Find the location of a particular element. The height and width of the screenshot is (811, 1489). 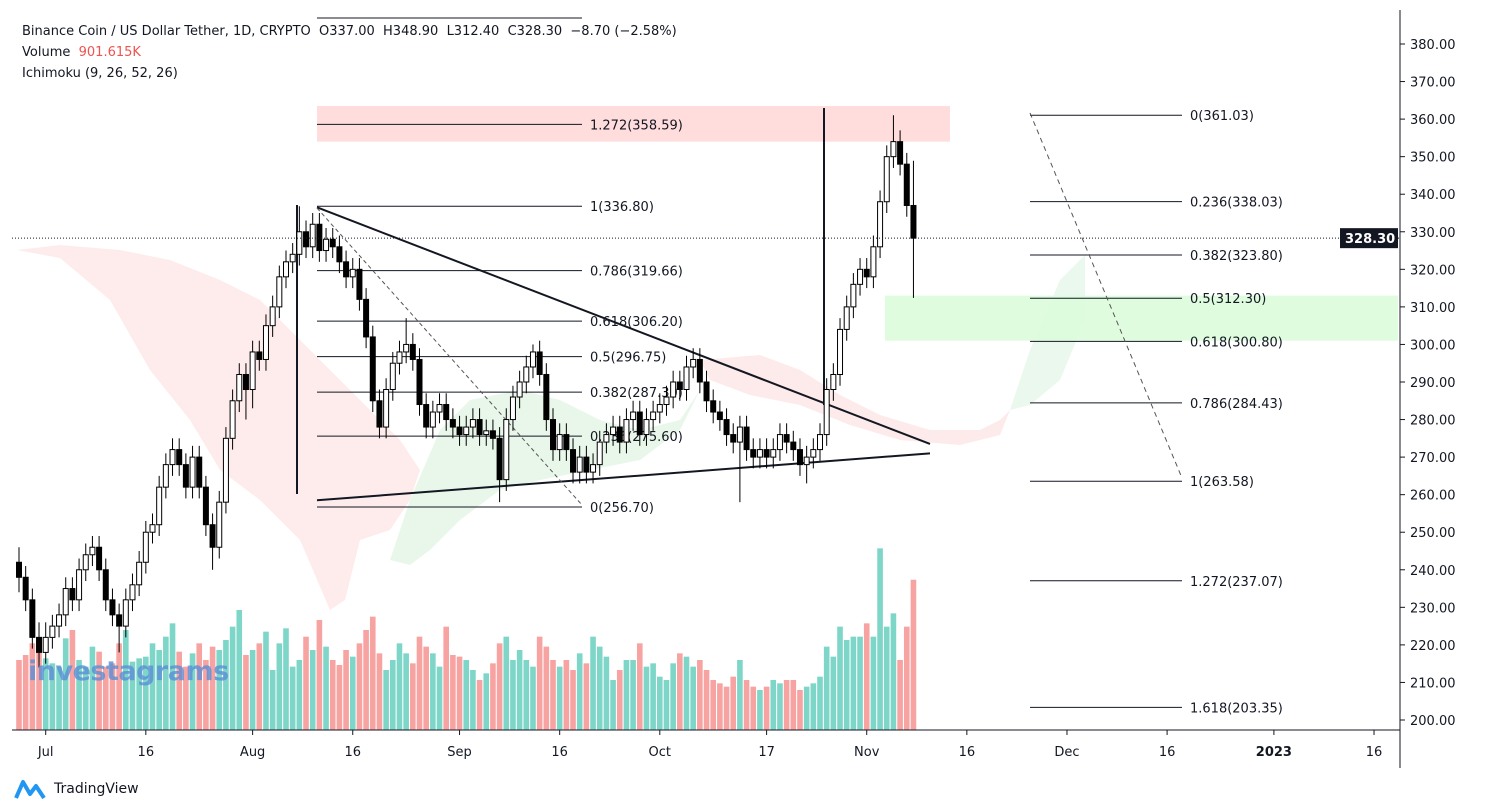

price-tick-label: 220.00 is located at coordinates (1433, 646).